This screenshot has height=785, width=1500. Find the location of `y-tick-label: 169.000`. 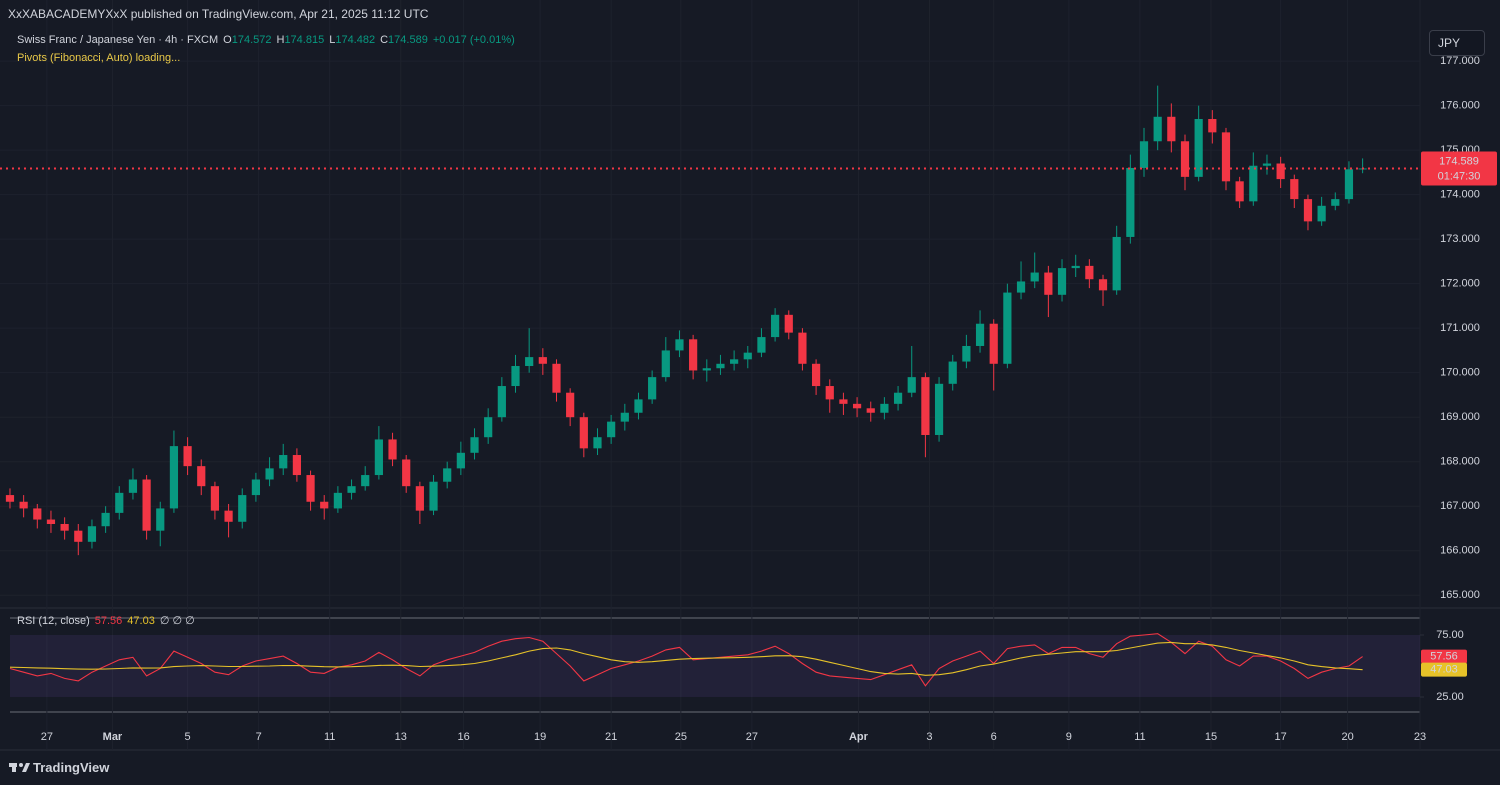

y-tick-label: 169.000 is located at coordinates (1460, 417).